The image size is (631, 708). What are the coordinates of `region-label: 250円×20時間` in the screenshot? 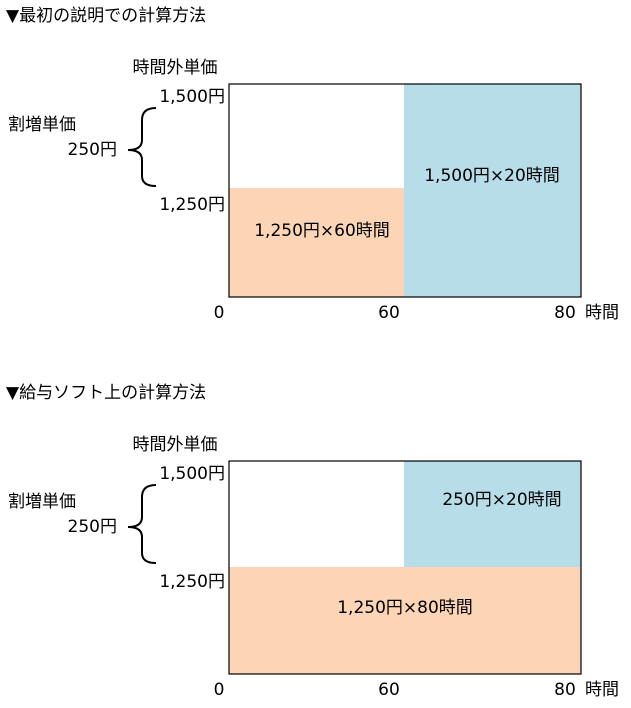 It's located at (501, 500).